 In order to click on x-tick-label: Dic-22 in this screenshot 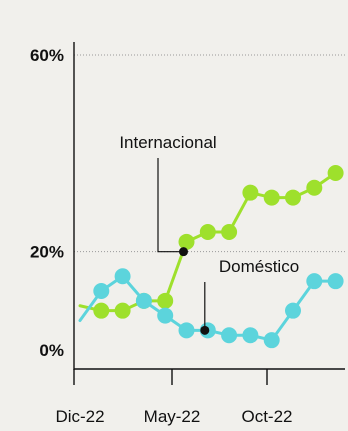, I will do `click(79, 416)`.